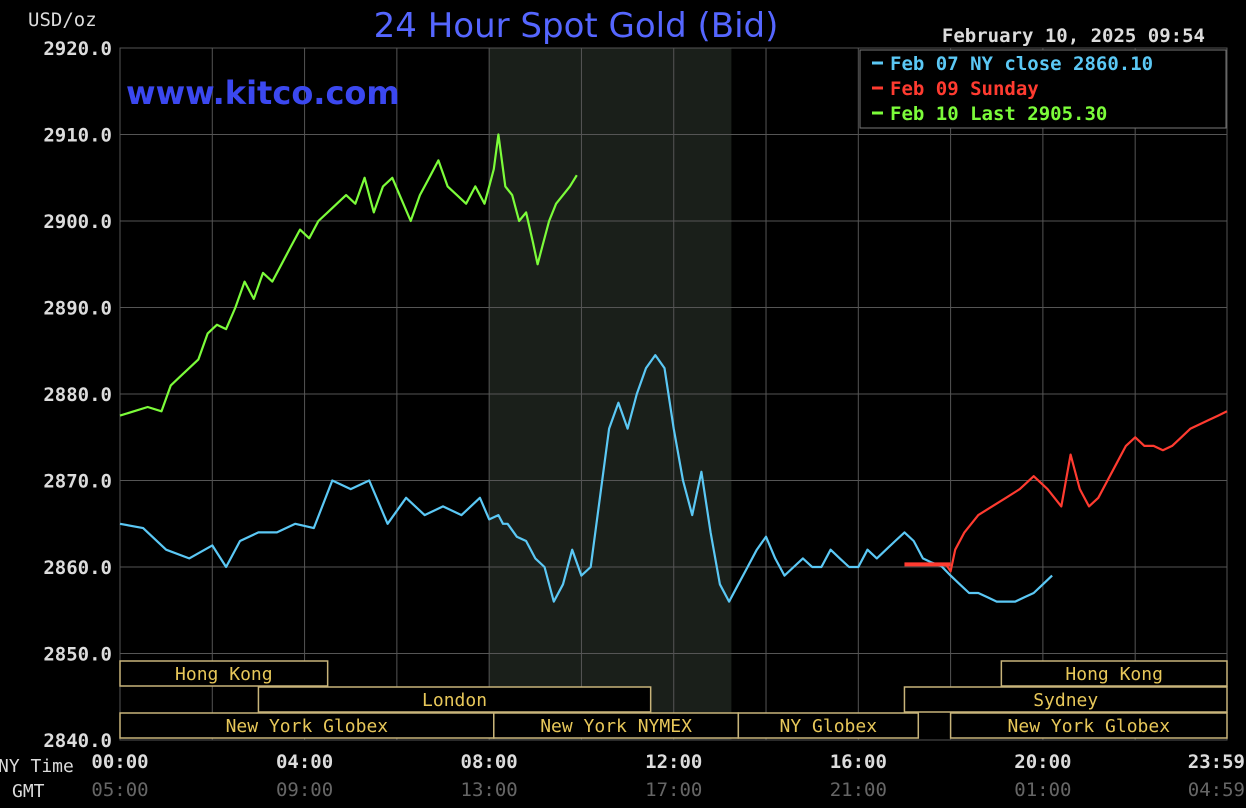 The height and width of the screenshot is (808, 1246). Describe the element at coordinates (1216, 762) in the screenshot. I see `x-tick-label-ny: 23:59` at that location.